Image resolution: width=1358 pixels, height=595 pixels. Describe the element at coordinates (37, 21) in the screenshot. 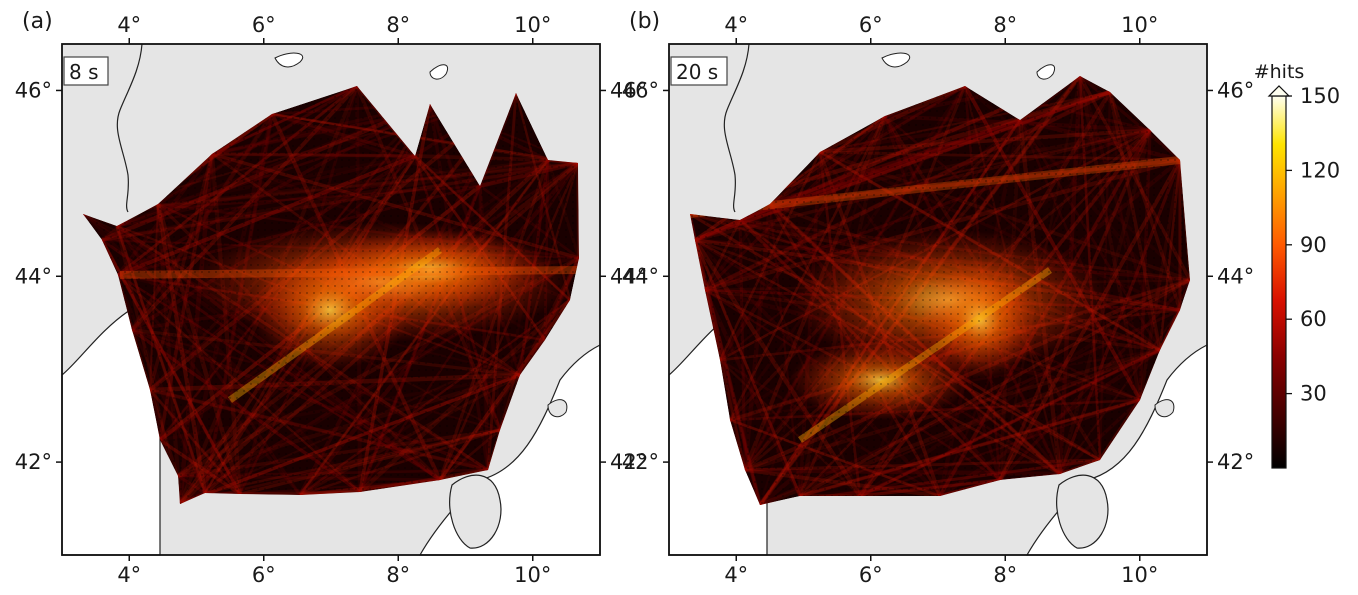

I see `panel-label: (a)` at that location.